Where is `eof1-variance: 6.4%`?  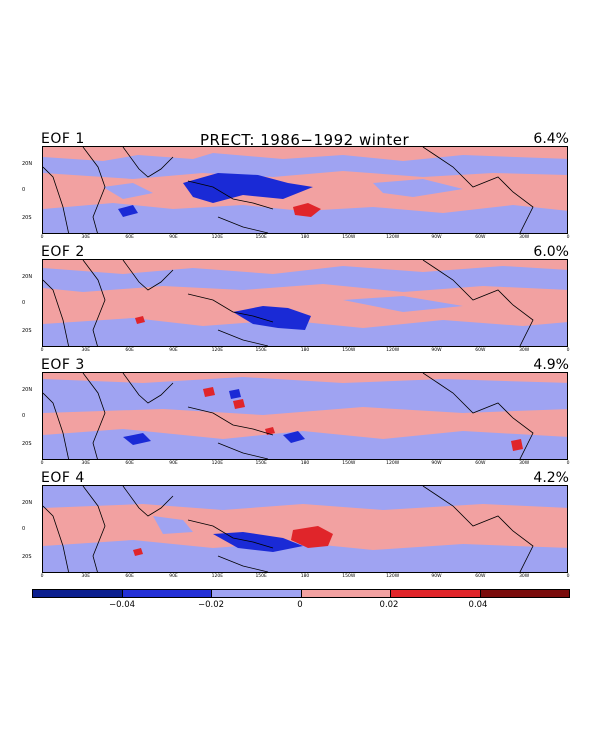
eof1-variance: 6.4% is located at coordinates (551, 139).